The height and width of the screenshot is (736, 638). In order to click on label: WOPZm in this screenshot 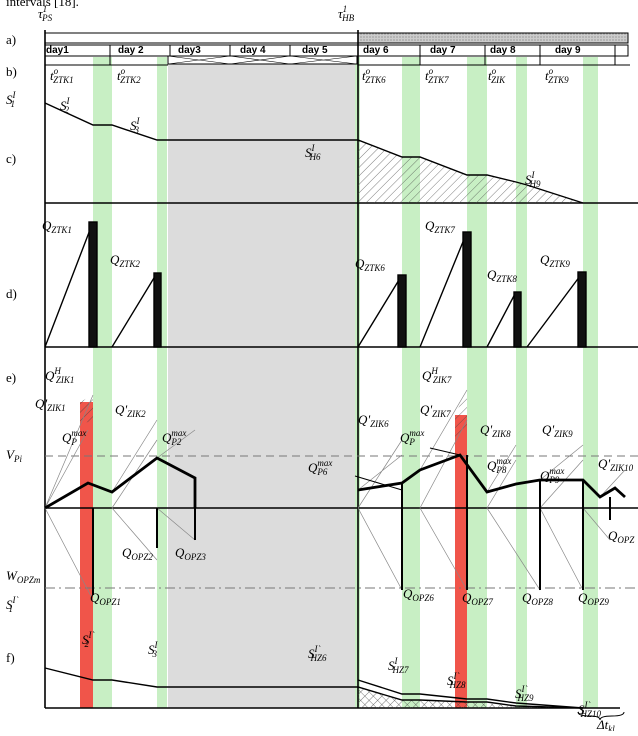, I will do `click(23, 576)`.